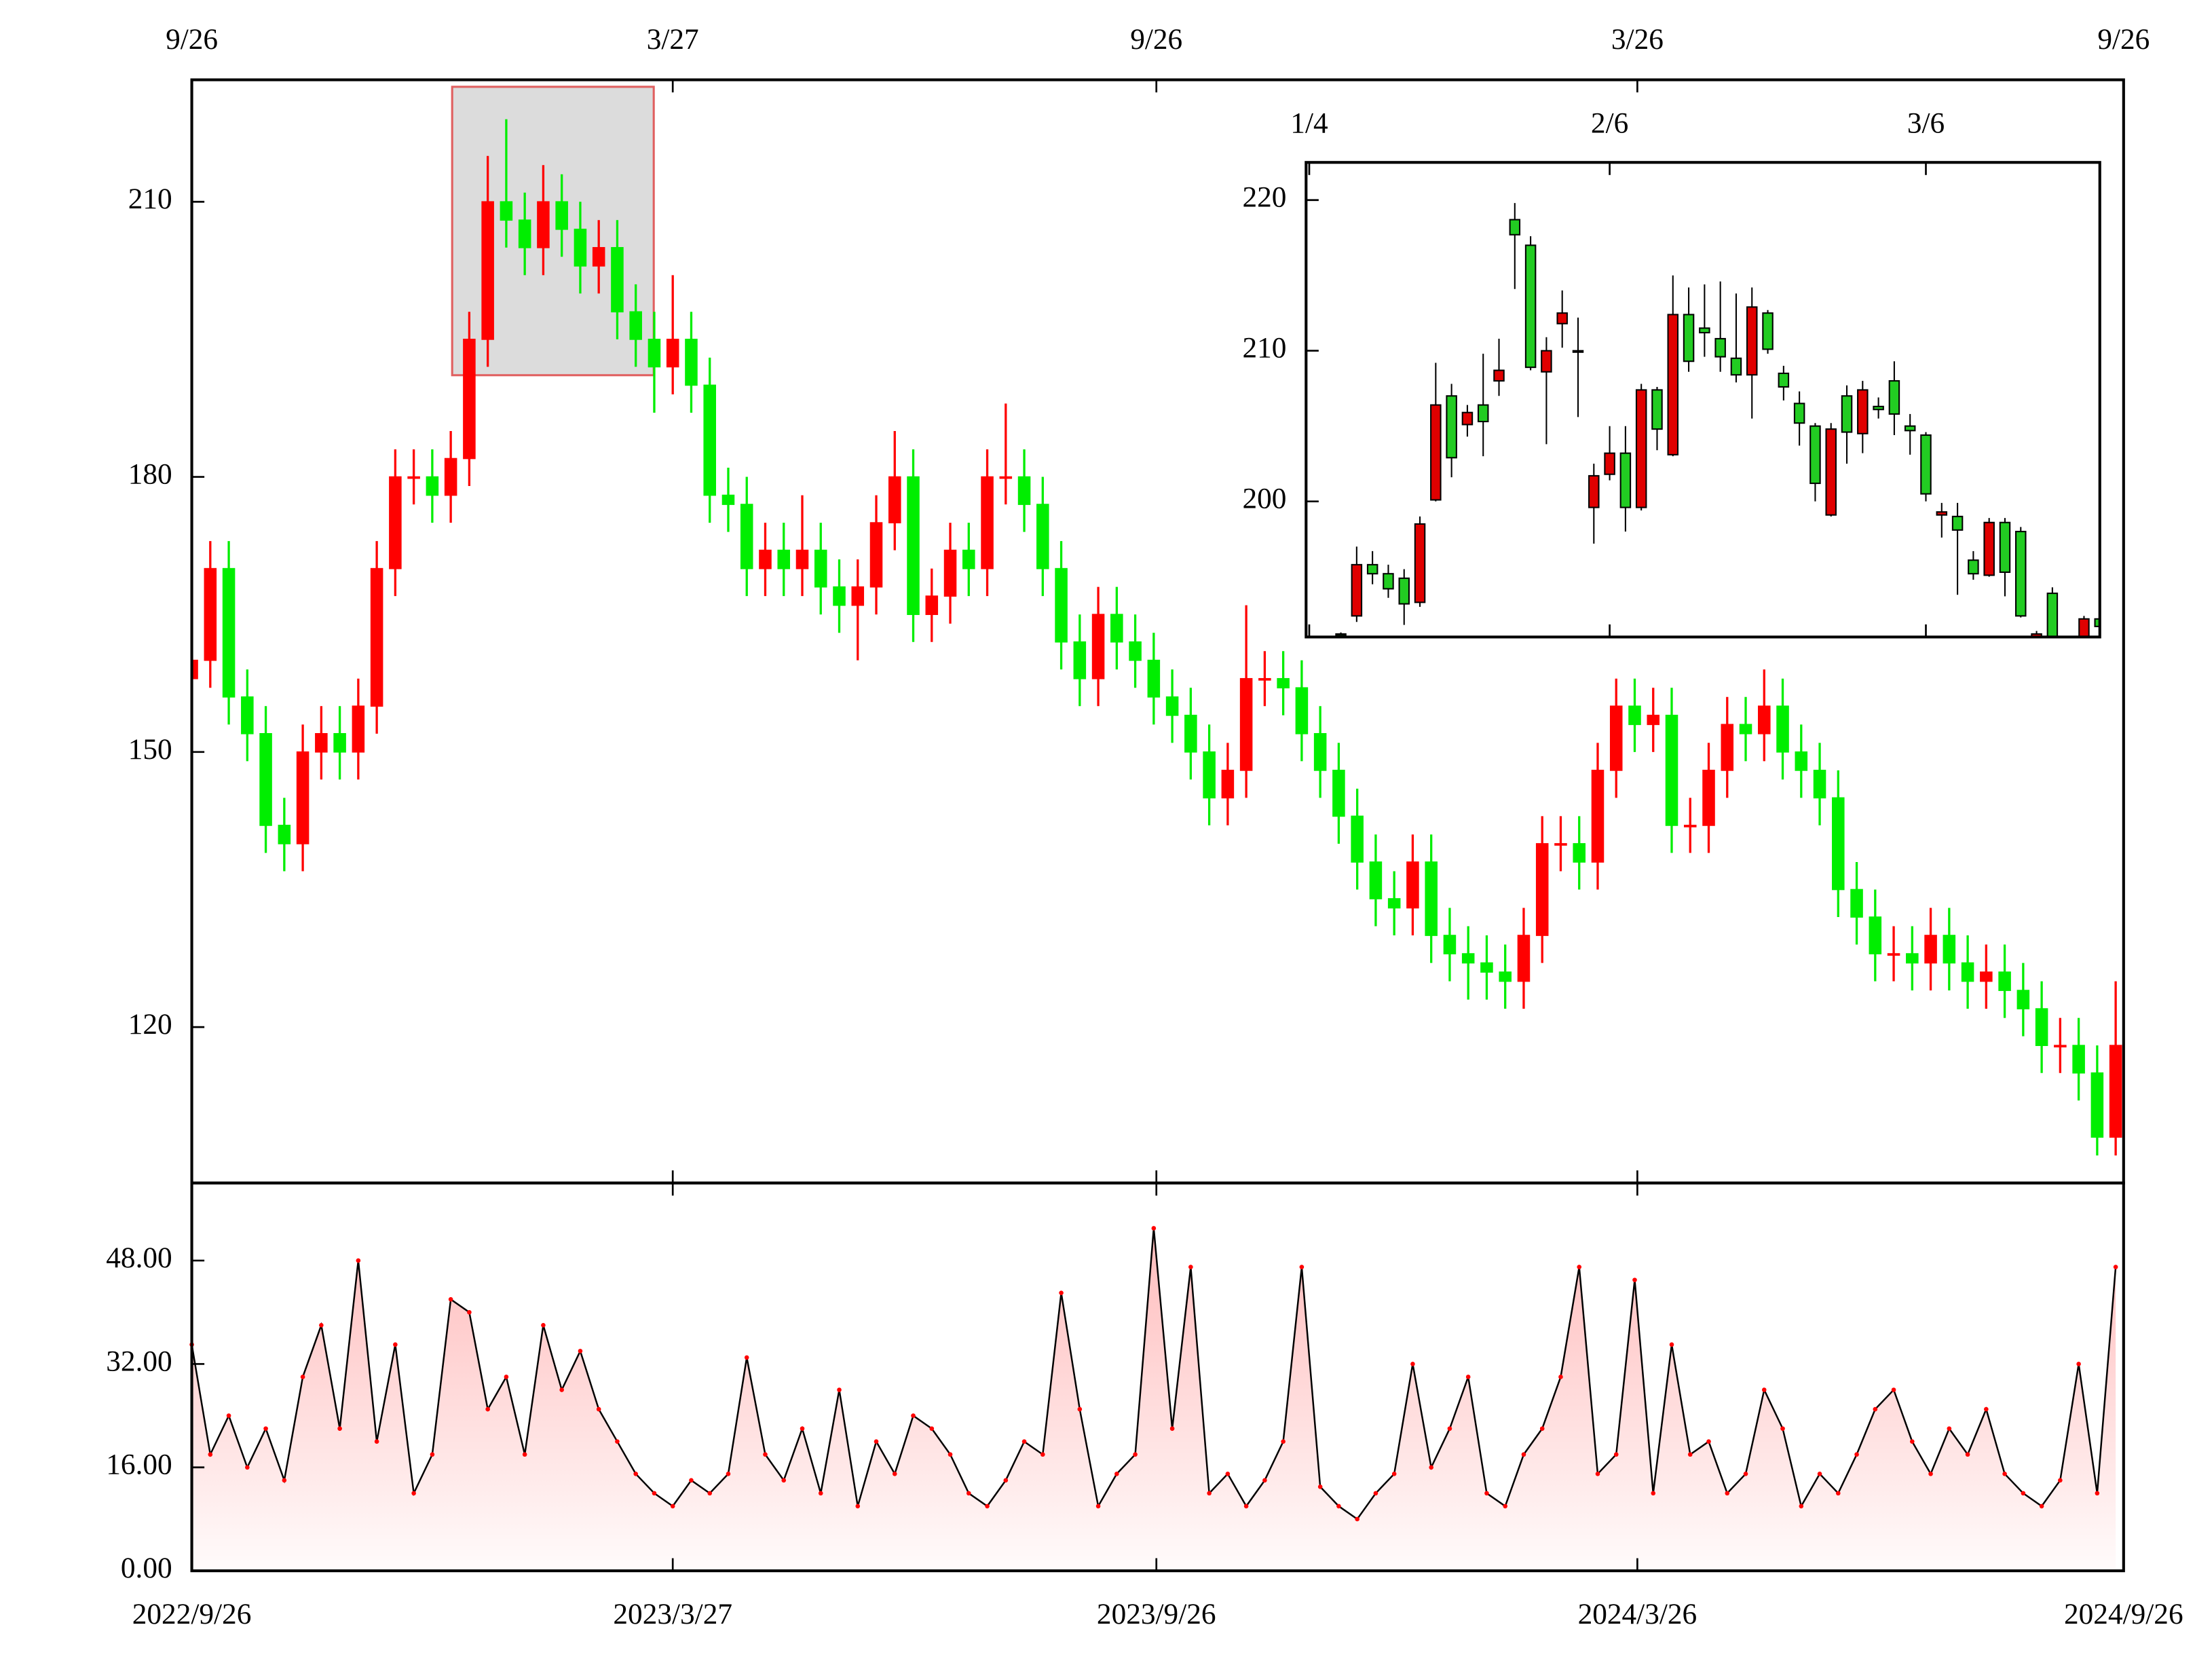 This screenshot has width=2195, height=1680. What do you see at coordinates (1703, 400) in the screenshot?
I see `plot-frame` at bounding box center [1703, 400].